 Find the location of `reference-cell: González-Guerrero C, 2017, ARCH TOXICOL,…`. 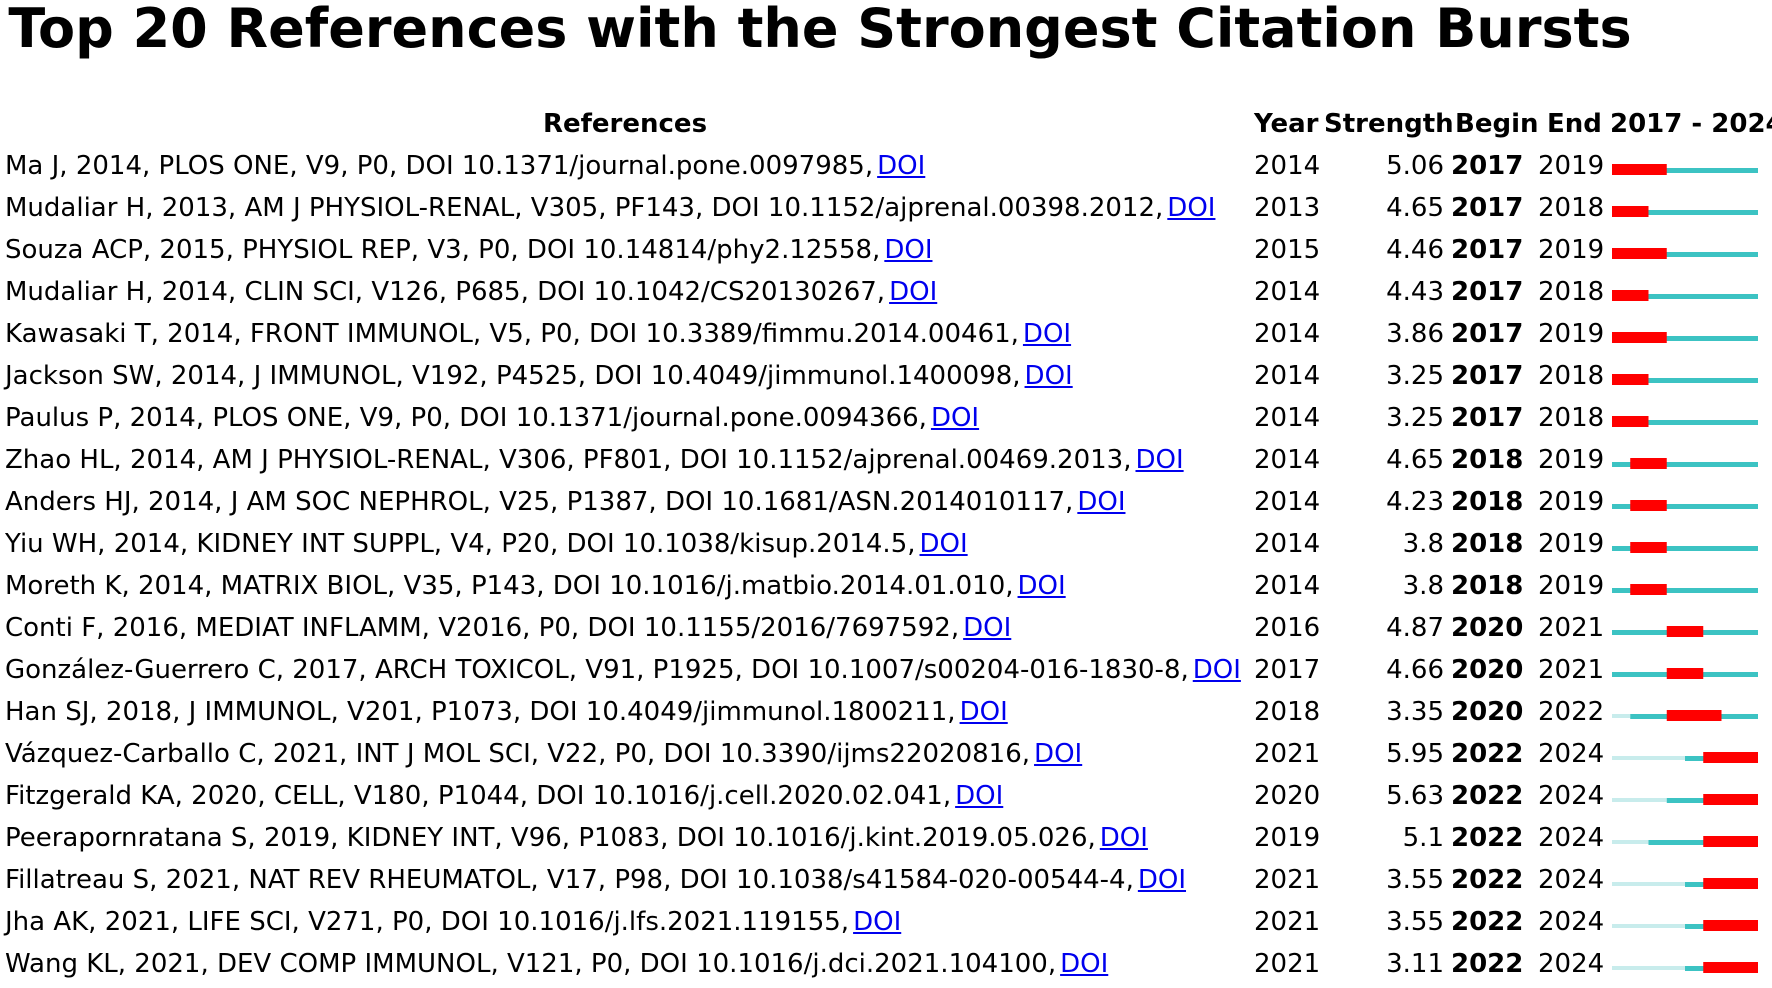

reference-cell: González-Guerrero C, 2017, ARCH TOXICOL,… is located at coordinates (623, 670).